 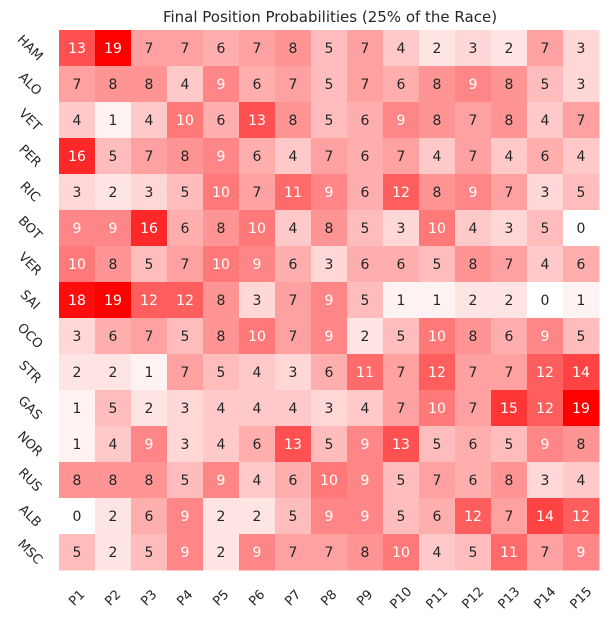 What do you see at coordinates (401, 193) in the screenshot?
I see `cell-value-label: 12` at bounding box center [401, 193].